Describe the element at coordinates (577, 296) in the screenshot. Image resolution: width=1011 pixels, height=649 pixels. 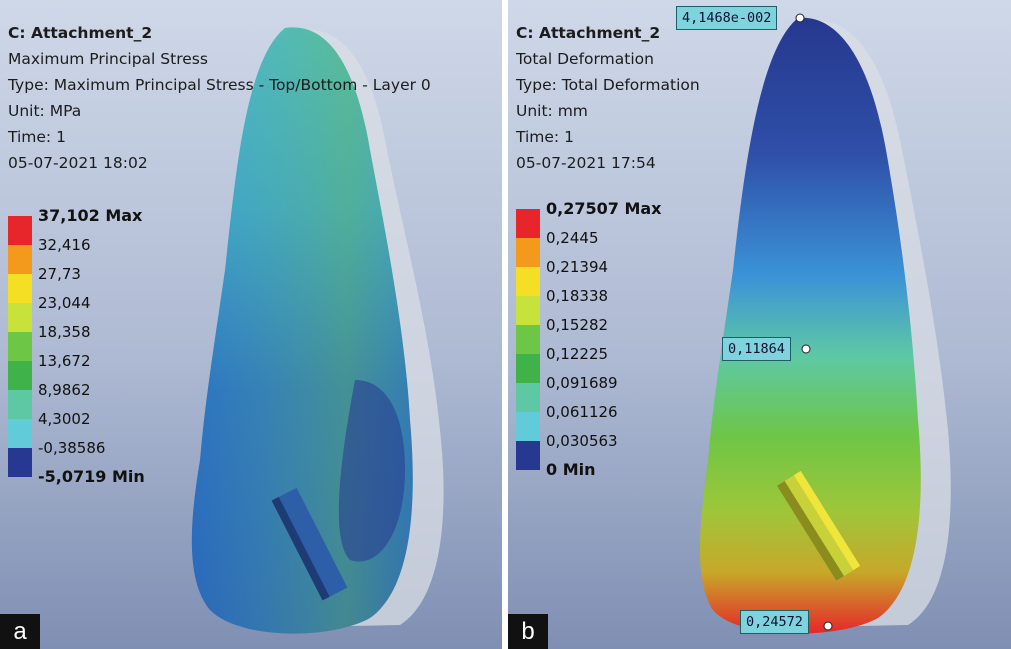
I see `legend-value: 0,18338` at that location.